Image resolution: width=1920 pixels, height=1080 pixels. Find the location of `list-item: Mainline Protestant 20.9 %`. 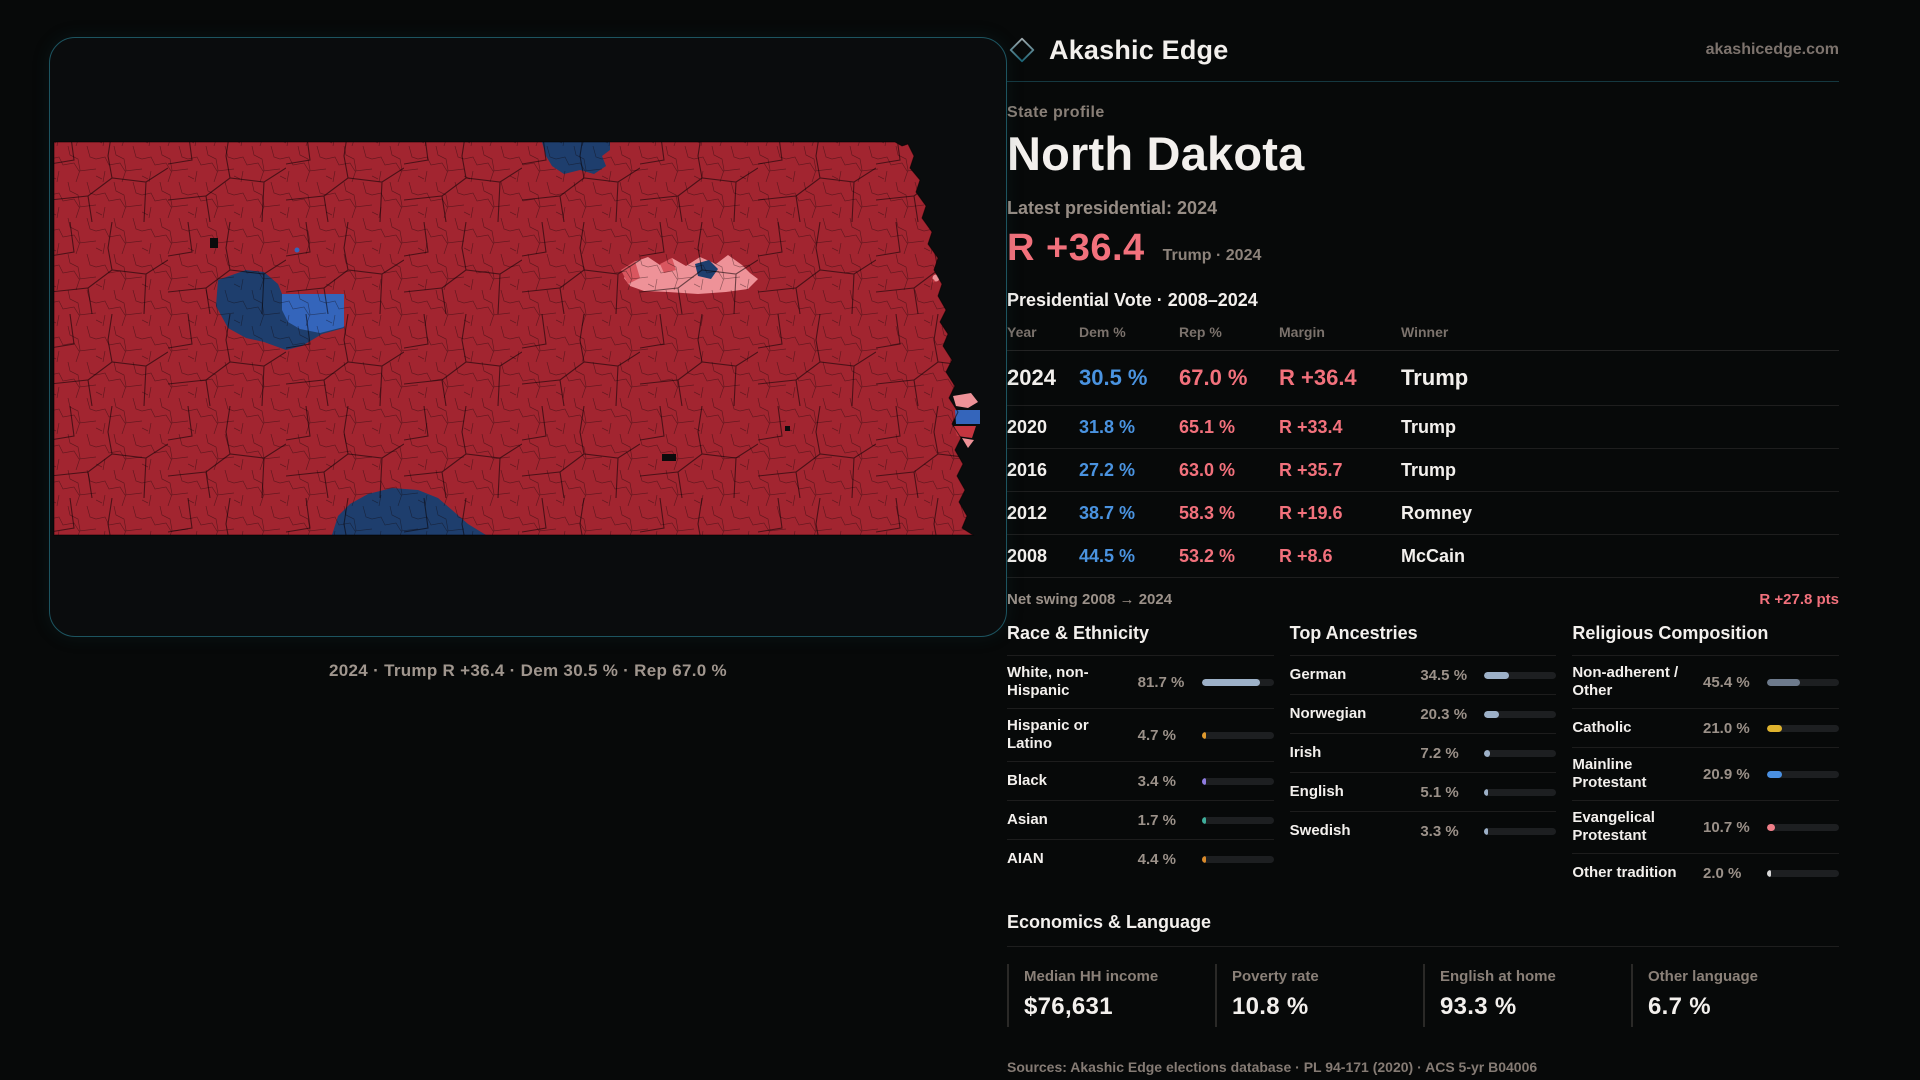

list-item: Mainline Protestant 20.9 % is located at coordinates (1705, 773).